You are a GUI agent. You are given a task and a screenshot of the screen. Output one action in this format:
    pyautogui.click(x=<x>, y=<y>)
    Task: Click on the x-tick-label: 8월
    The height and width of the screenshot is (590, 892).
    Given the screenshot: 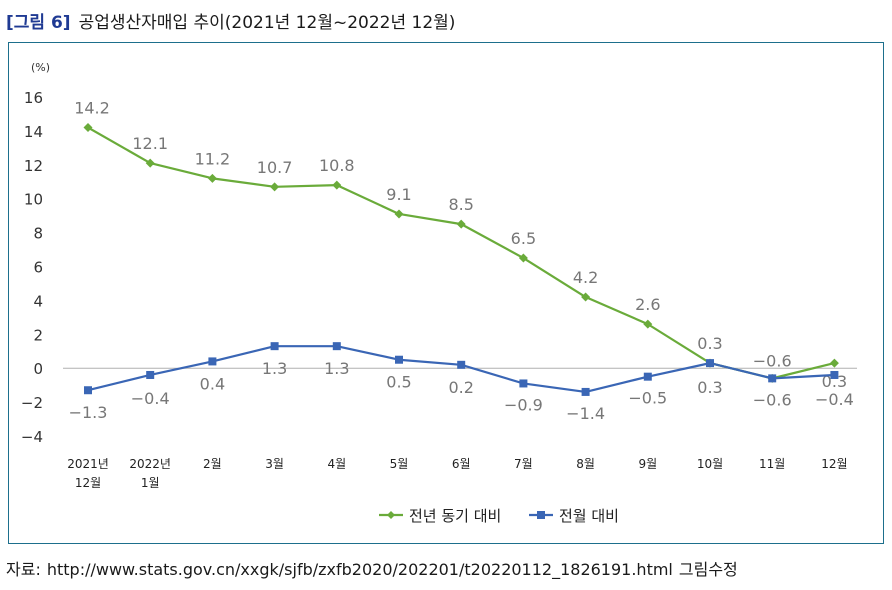 What is the action you would take?
    pyautogui.click(x=585, y=464)
    